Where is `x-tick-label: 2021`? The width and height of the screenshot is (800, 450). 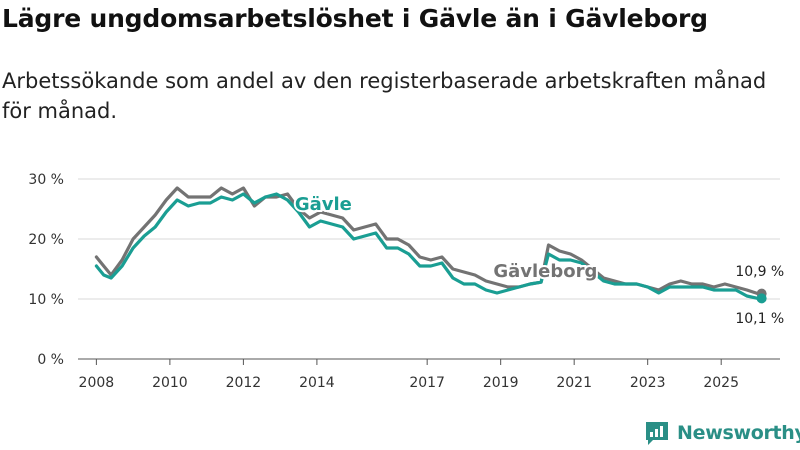
x-tick-label: 2021 is located at coordinates (574, 383).